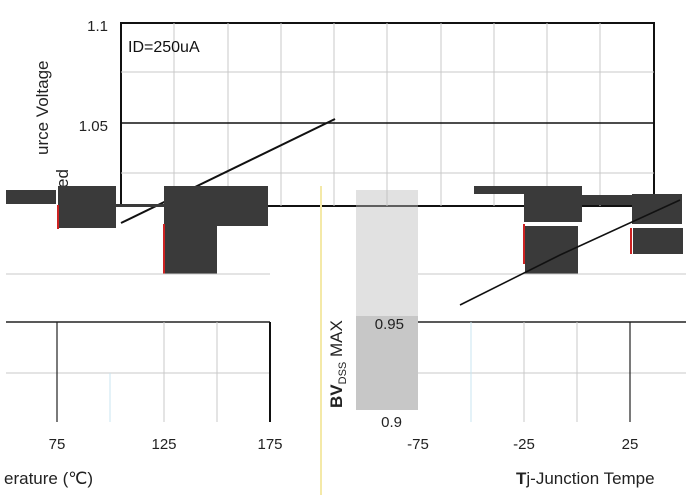 The image size is (686, 495). I want to click on ylabel-top-fragment-2: ed, so click(62, 178).